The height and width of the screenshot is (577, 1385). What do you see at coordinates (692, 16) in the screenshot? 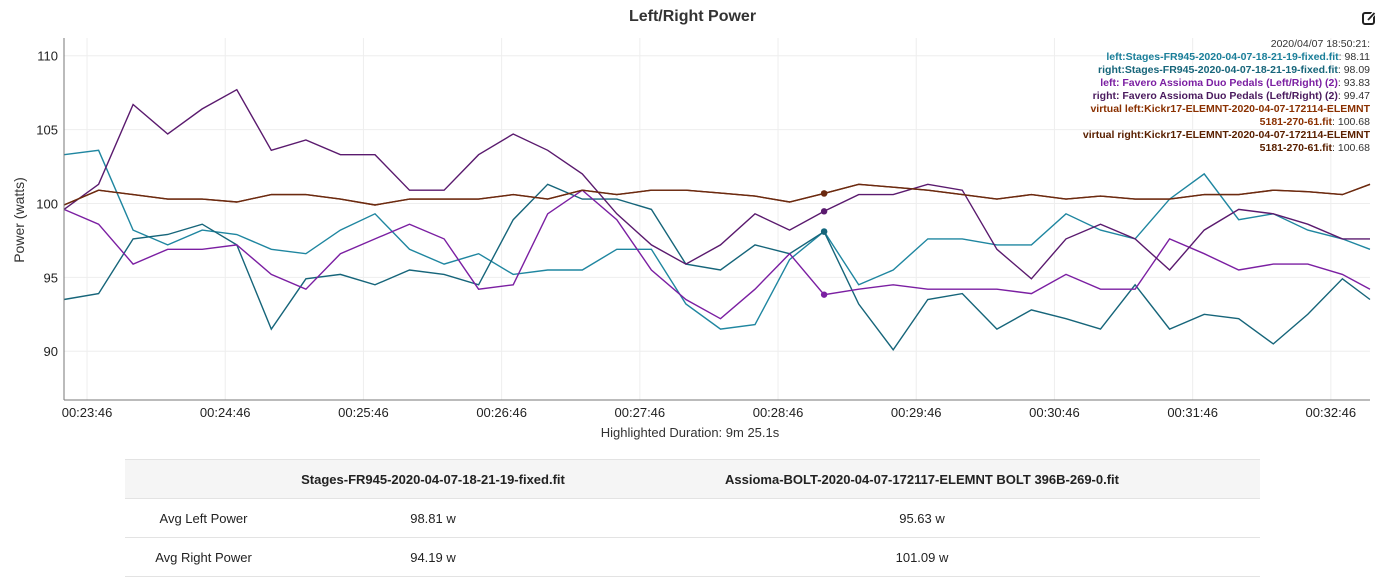
I see `chart-title: Left/Right Power` at bounding box center [692, 16].